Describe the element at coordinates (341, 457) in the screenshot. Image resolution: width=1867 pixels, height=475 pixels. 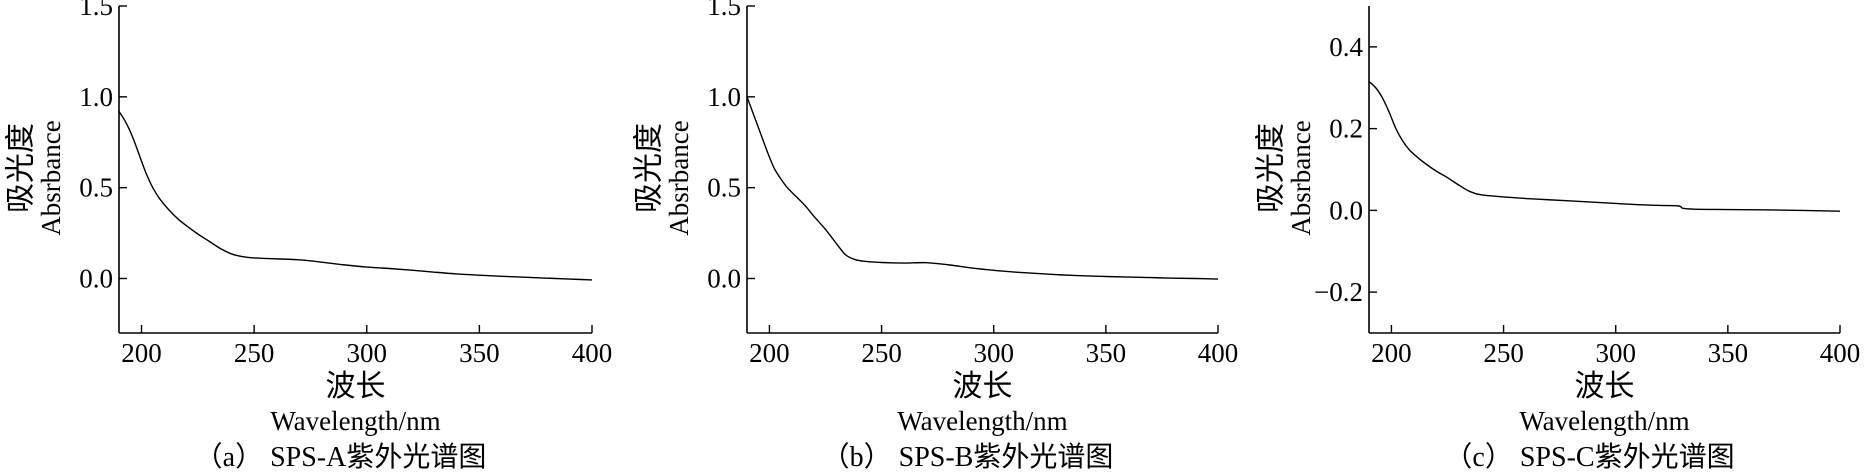
I see `panel-caption-a: （a） SPS-A紫外光谱图` at that location.